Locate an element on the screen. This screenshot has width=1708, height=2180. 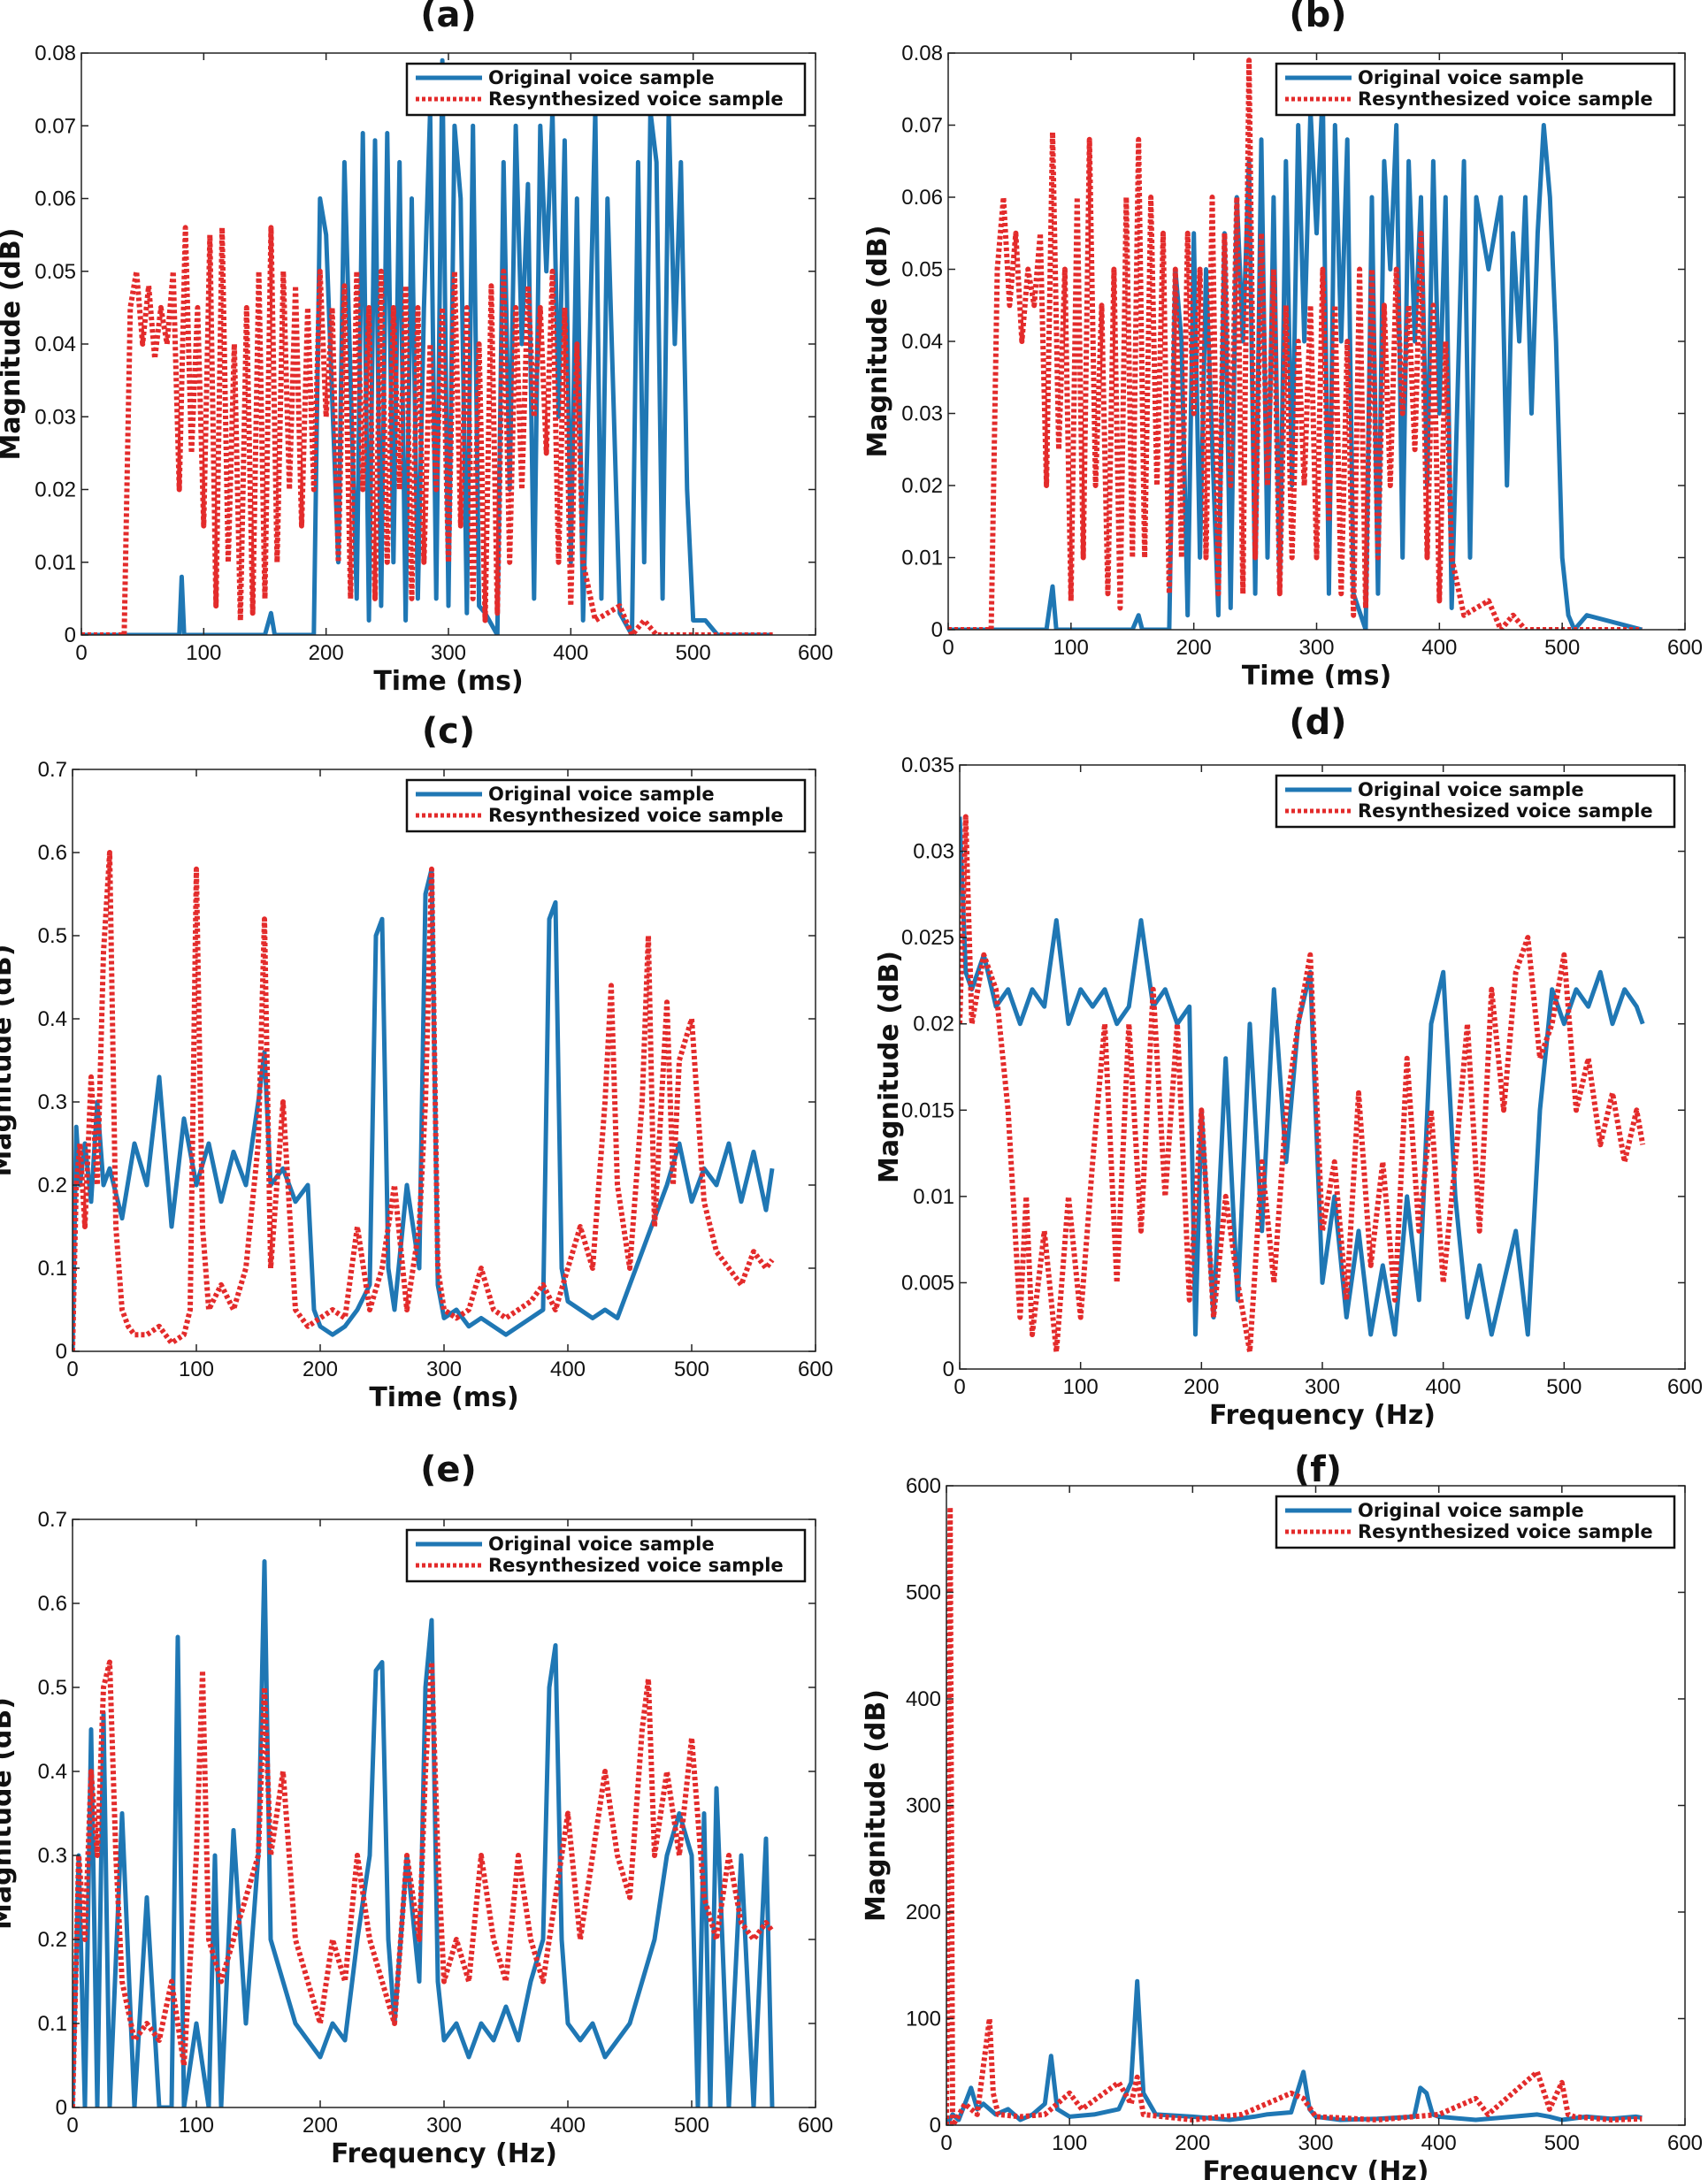
y-tick-label: 0.015 is located at coordinates (928, 1110).